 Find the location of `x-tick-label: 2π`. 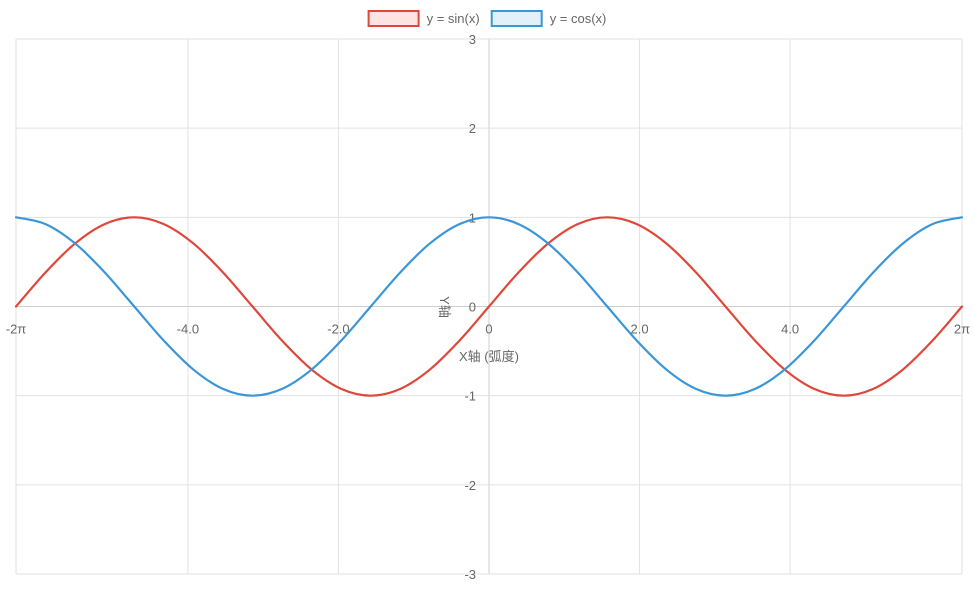

x-tick-label: 2π is located at coordinates (962, 329).